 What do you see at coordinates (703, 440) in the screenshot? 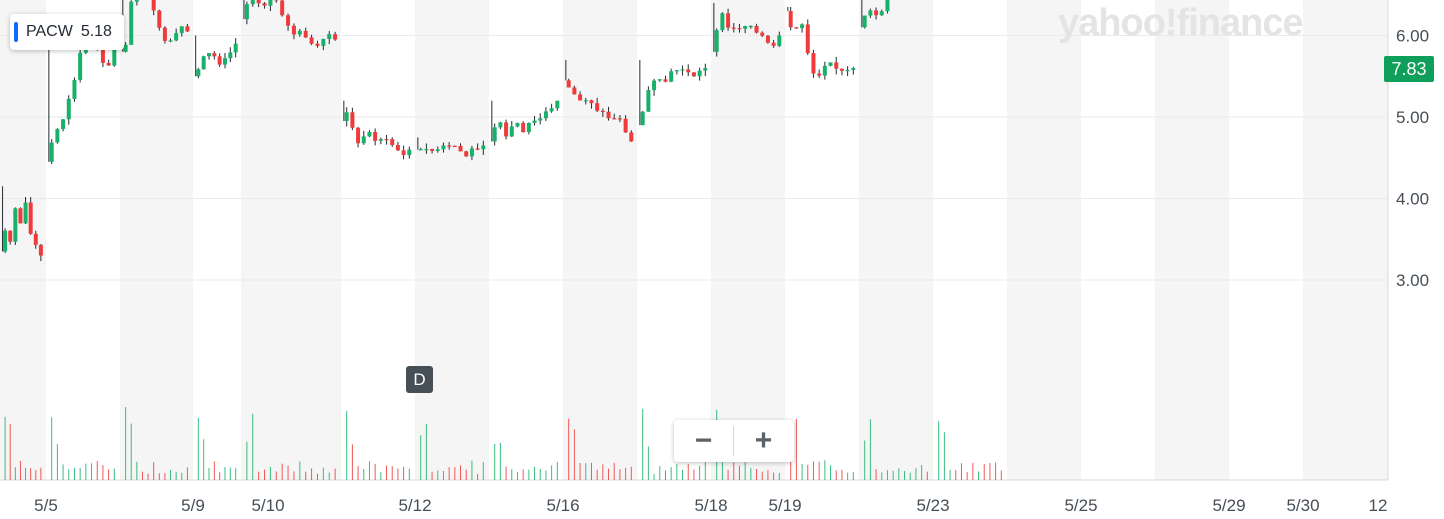
I see `zoom-out-button: −` at bounding box center [703, 440].